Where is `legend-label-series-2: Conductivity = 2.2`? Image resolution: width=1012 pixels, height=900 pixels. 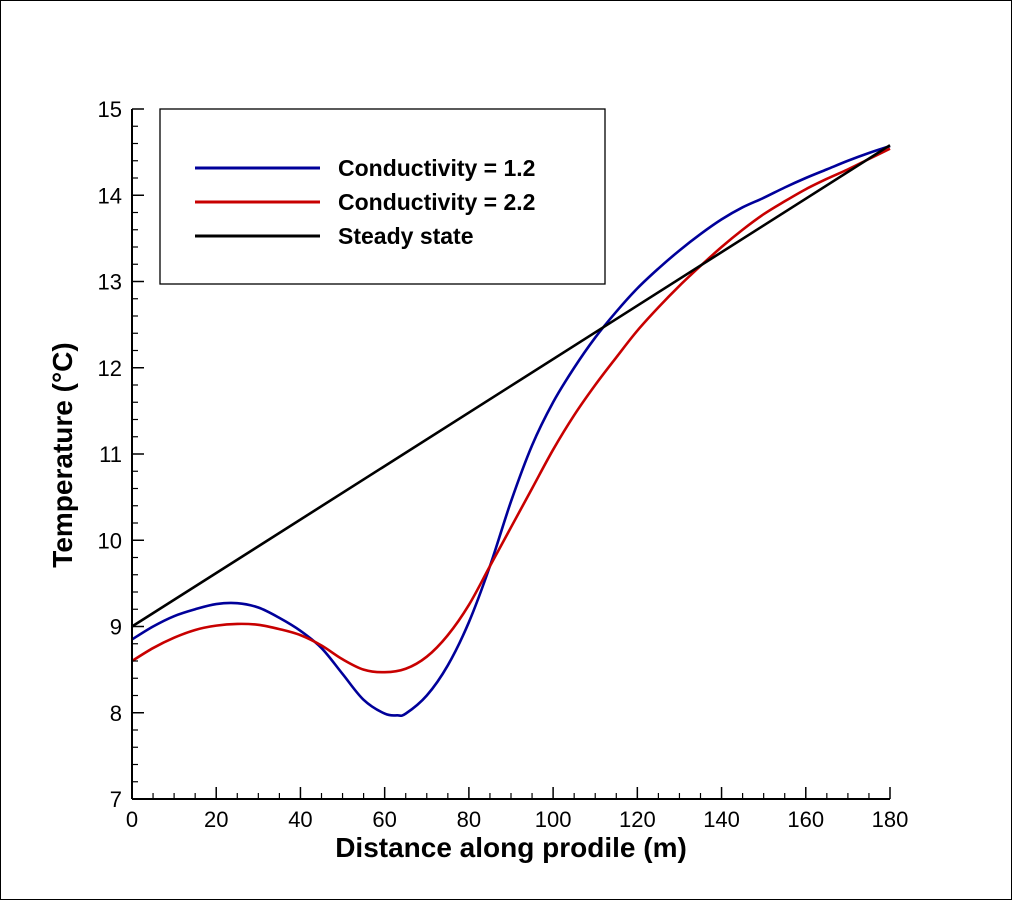
legend-label-series-2: Conductivity = 2.2 is located at coordinates (436, 202).